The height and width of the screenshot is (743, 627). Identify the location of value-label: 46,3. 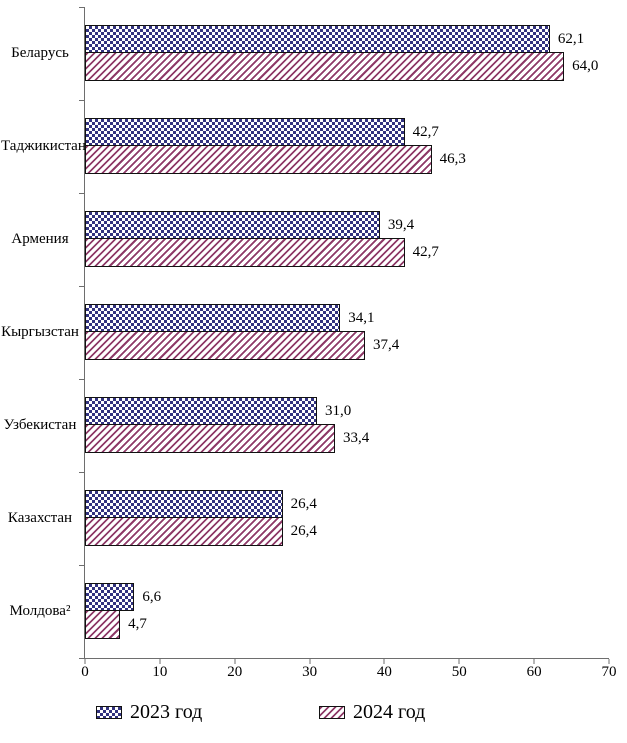
(452, 159).